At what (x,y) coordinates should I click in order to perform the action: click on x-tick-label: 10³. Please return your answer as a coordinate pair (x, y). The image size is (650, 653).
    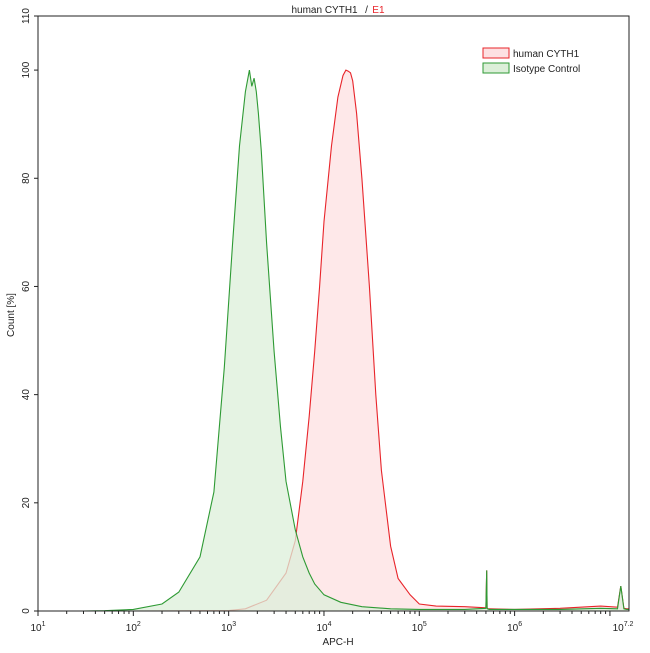
    Looking at the image, I should click on (228, 627).